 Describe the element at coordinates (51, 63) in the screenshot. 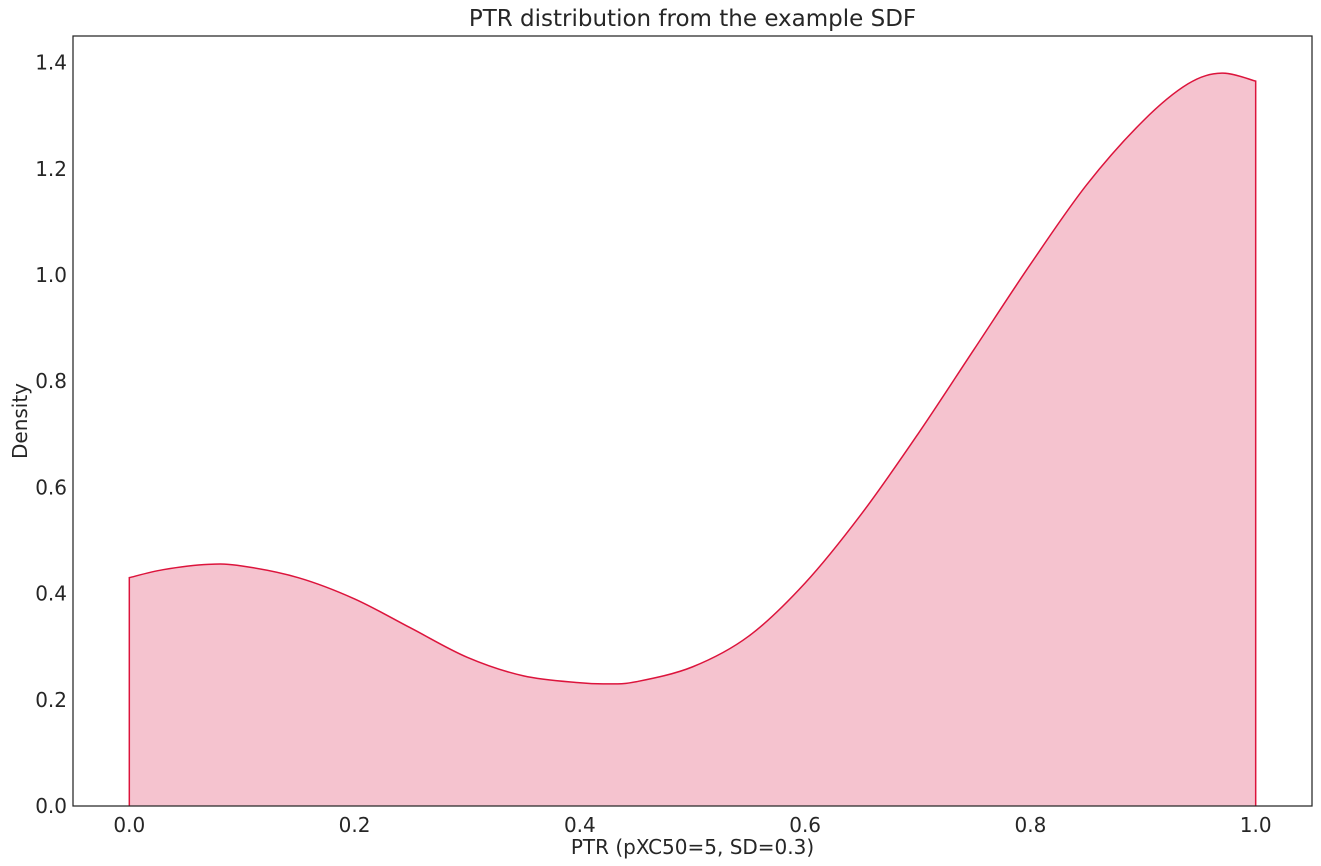

I see `y-tick-label: 1.4` at that location.